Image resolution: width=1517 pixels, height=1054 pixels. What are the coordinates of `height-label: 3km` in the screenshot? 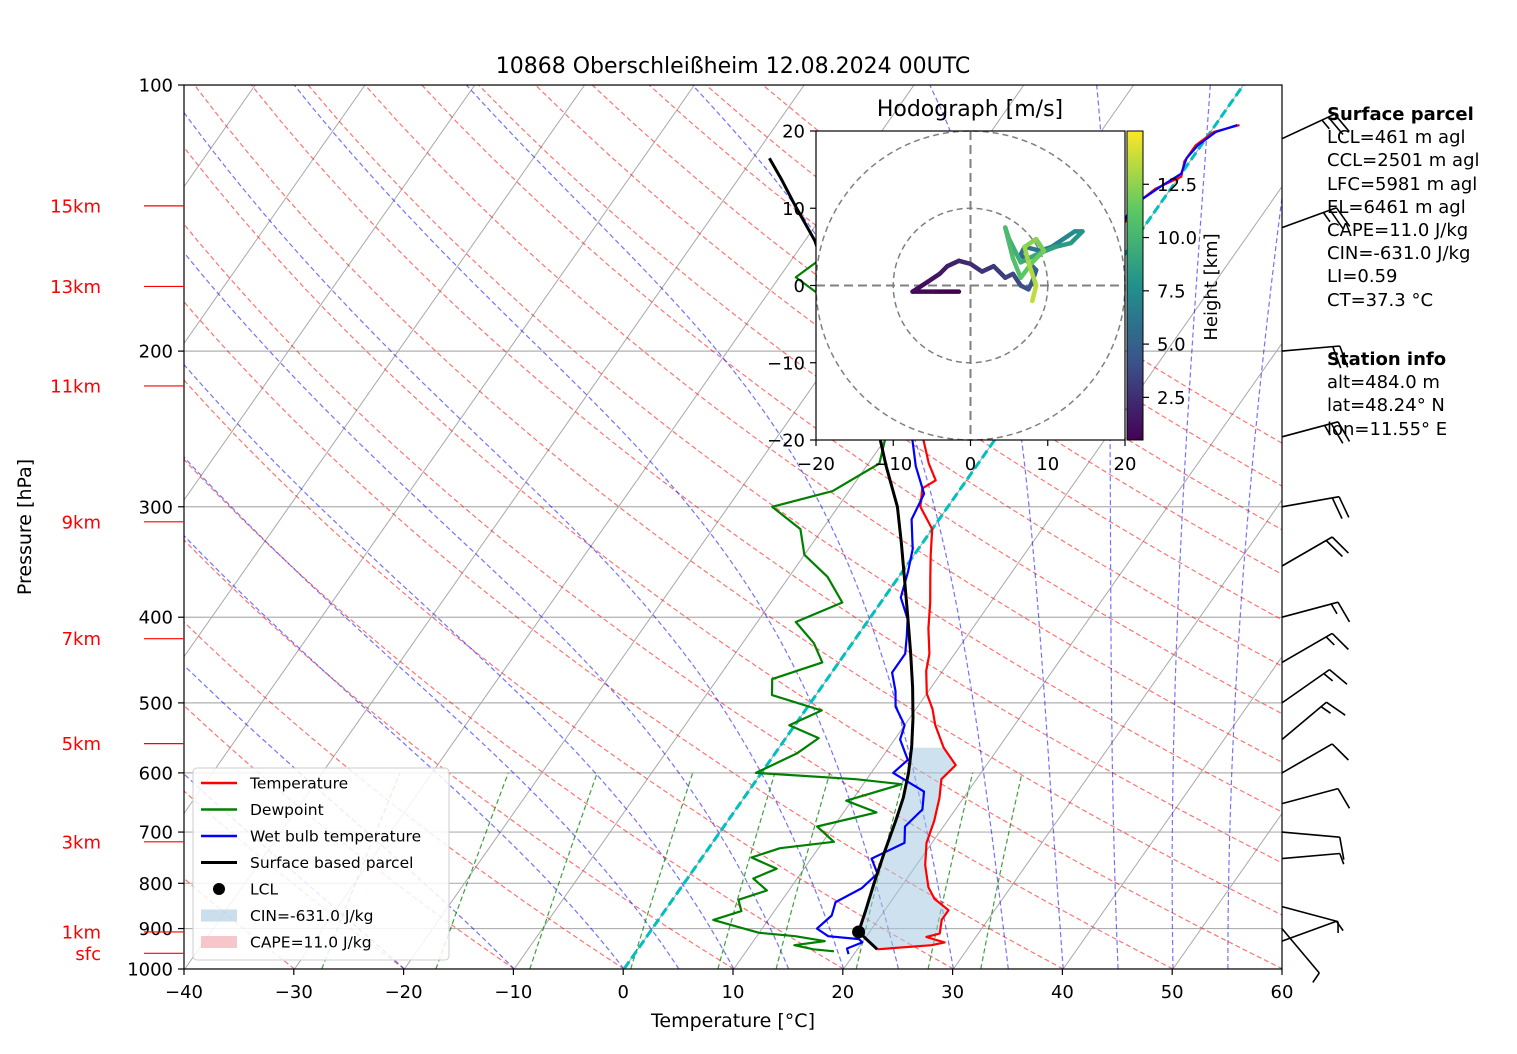 It's located at (81, 842).